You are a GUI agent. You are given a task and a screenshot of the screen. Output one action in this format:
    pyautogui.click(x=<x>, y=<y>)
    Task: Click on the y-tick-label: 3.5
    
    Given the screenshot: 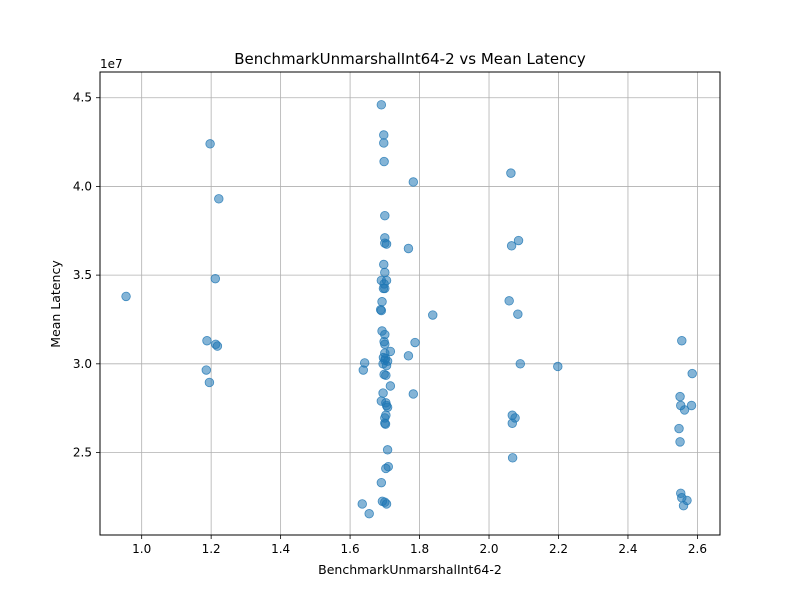 What is the action you would take?
    pyautogui.click(x=82, y=275)
    